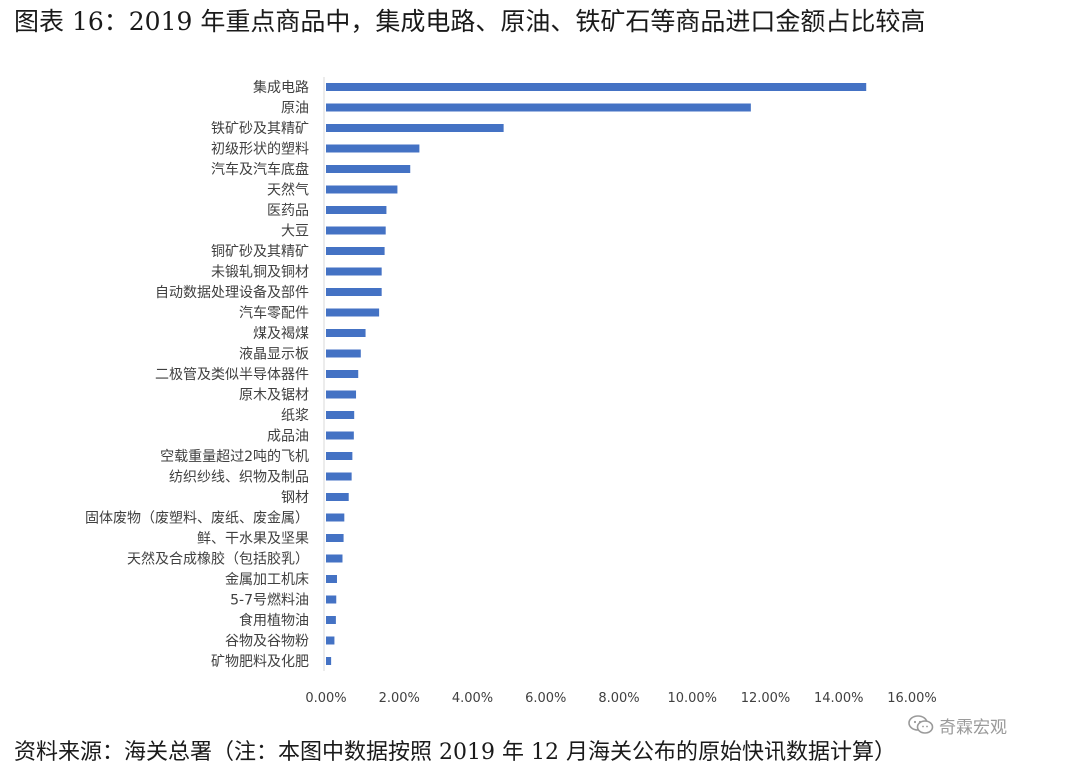 The height and width of the screenshot is (777, 1080). Describe the element at coordinates (260, 169) in the screenshot. I see `category-label: 汽车及汽车底盘` at that location.